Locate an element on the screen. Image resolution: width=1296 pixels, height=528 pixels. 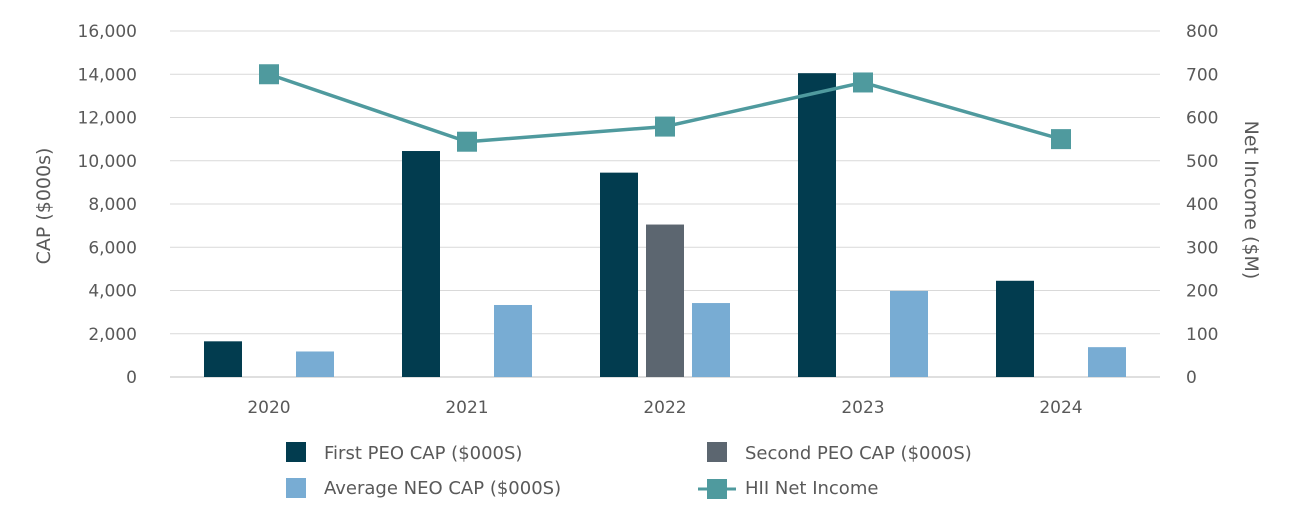
right-tick-label: 400 is located at coordinates (1202, 205).